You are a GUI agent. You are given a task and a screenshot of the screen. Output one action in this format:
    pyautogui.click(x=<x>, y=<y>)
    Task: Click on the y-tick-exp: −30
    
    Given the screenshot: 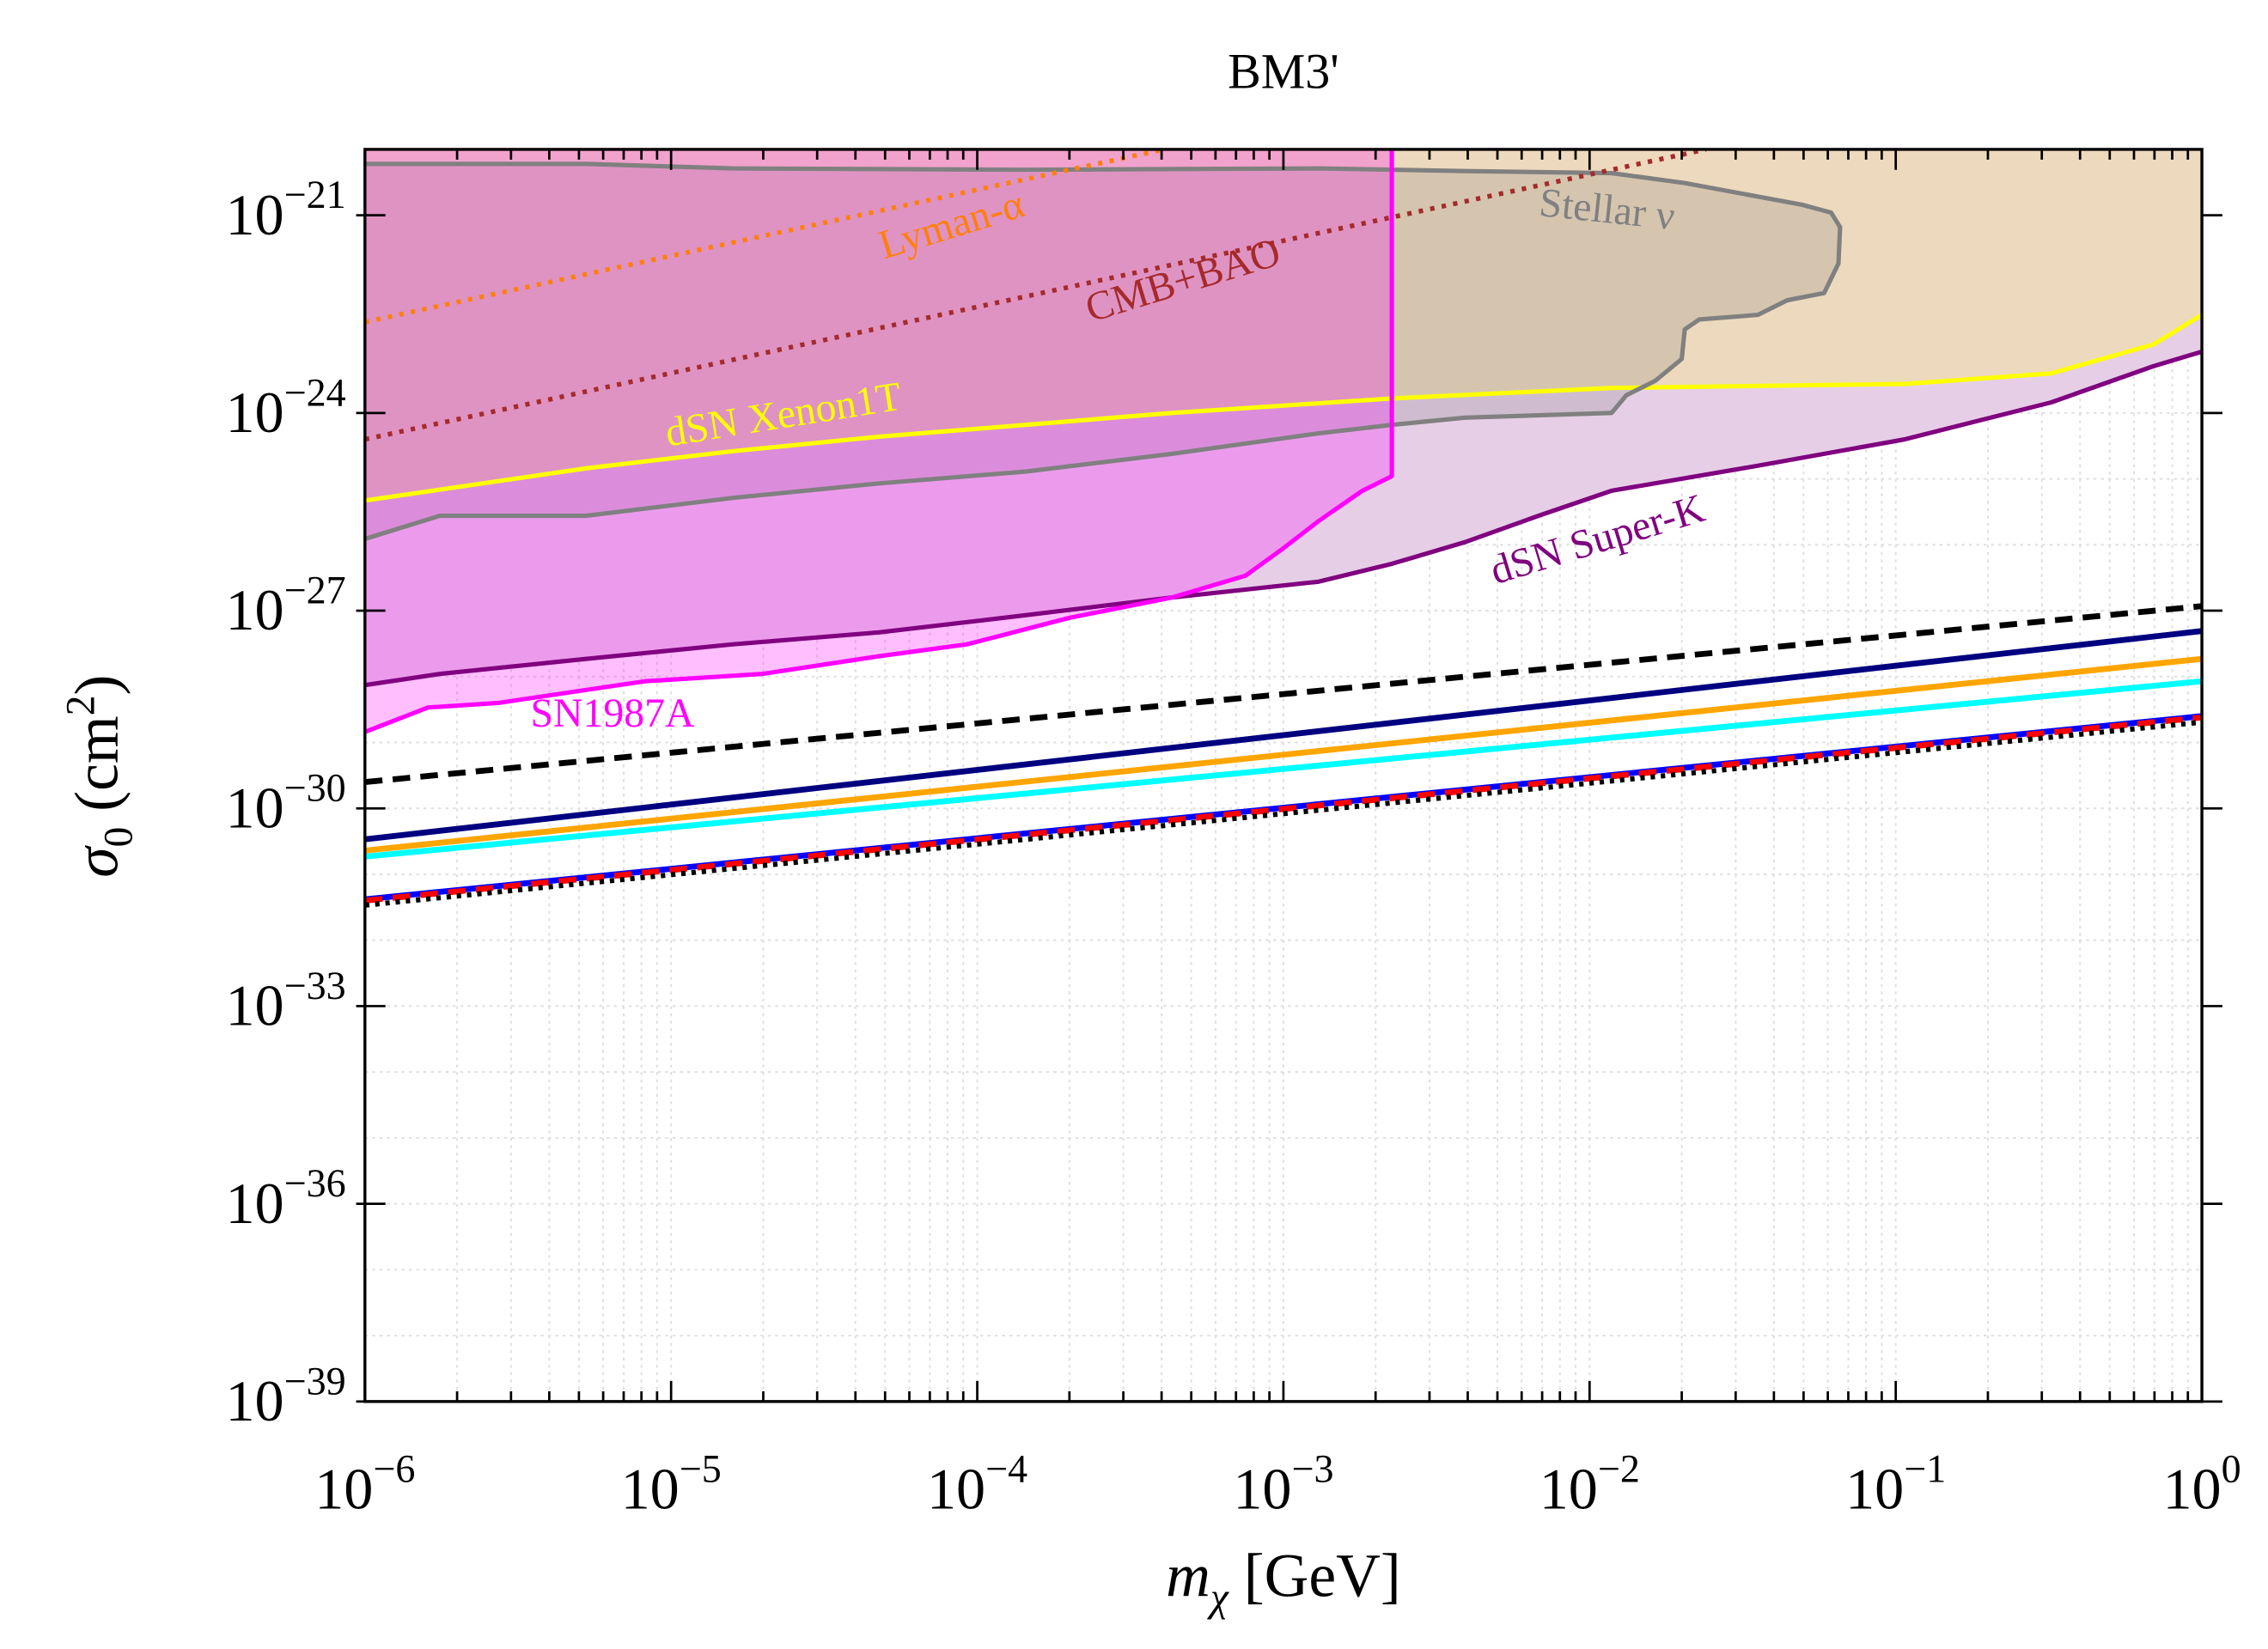 What is the action you would take?
    pyautogui.click(x=315, y=788)
    